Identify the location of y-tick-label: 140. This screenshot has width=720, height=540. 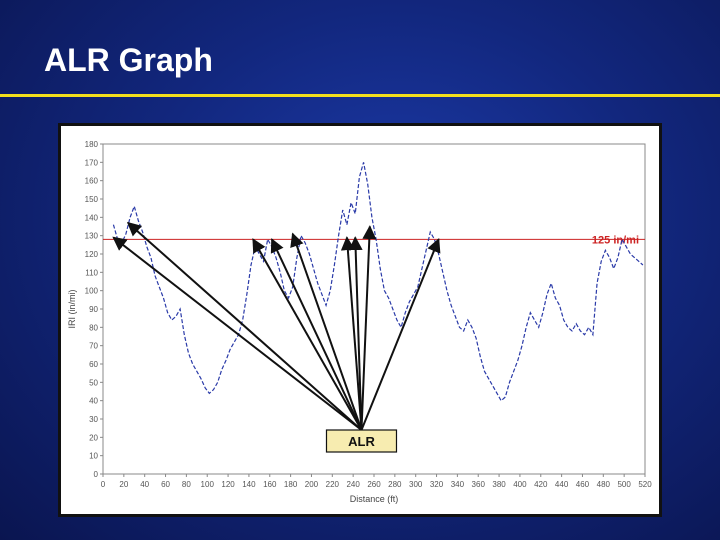
(92, 217).